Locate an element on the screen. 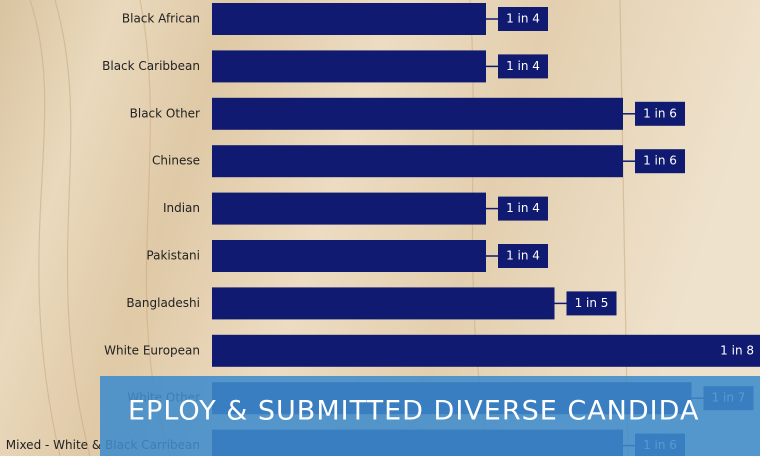 The width and height of the screenshot is (760, 456). value-label: 1 in 8 is located at coordinates (737, 350).